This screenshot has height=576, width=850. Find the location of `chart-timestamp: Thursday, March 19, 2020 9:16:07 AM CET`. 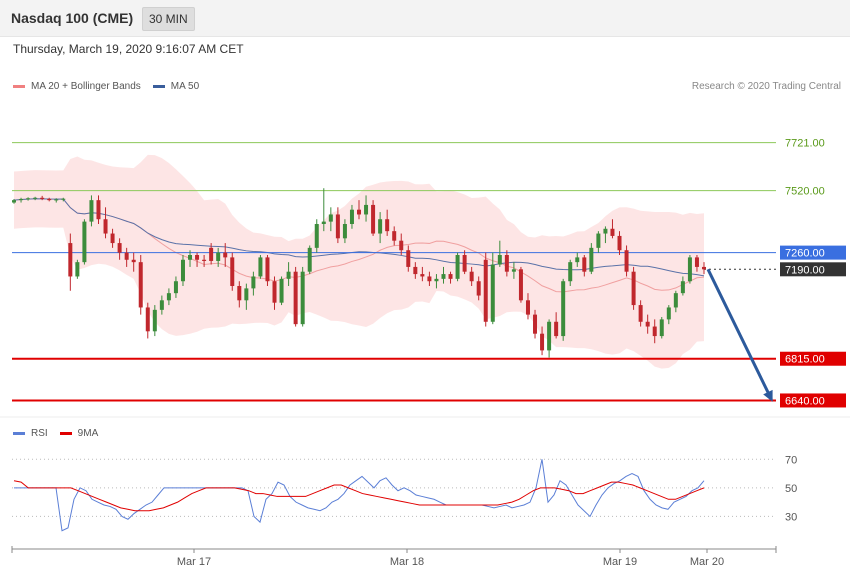

chart-timestamp: Thursday, March 19, 2020 9:16:07 AM CET is located at coordinates (128, 49).